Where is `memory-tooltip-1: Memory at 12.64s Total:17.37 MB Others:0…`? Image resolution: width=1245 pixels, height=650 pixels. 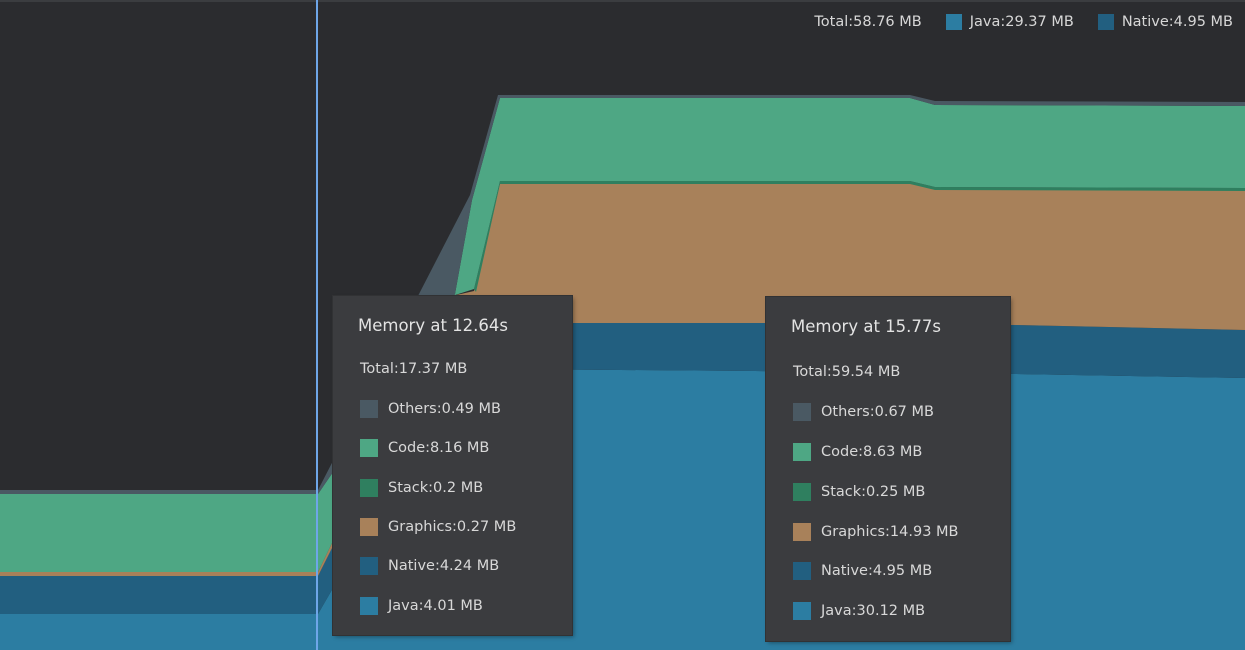
memory-tooltip-1: Memory at 12.64s Total:17.37 MB Others:0… is located at coordinates (452, 465).